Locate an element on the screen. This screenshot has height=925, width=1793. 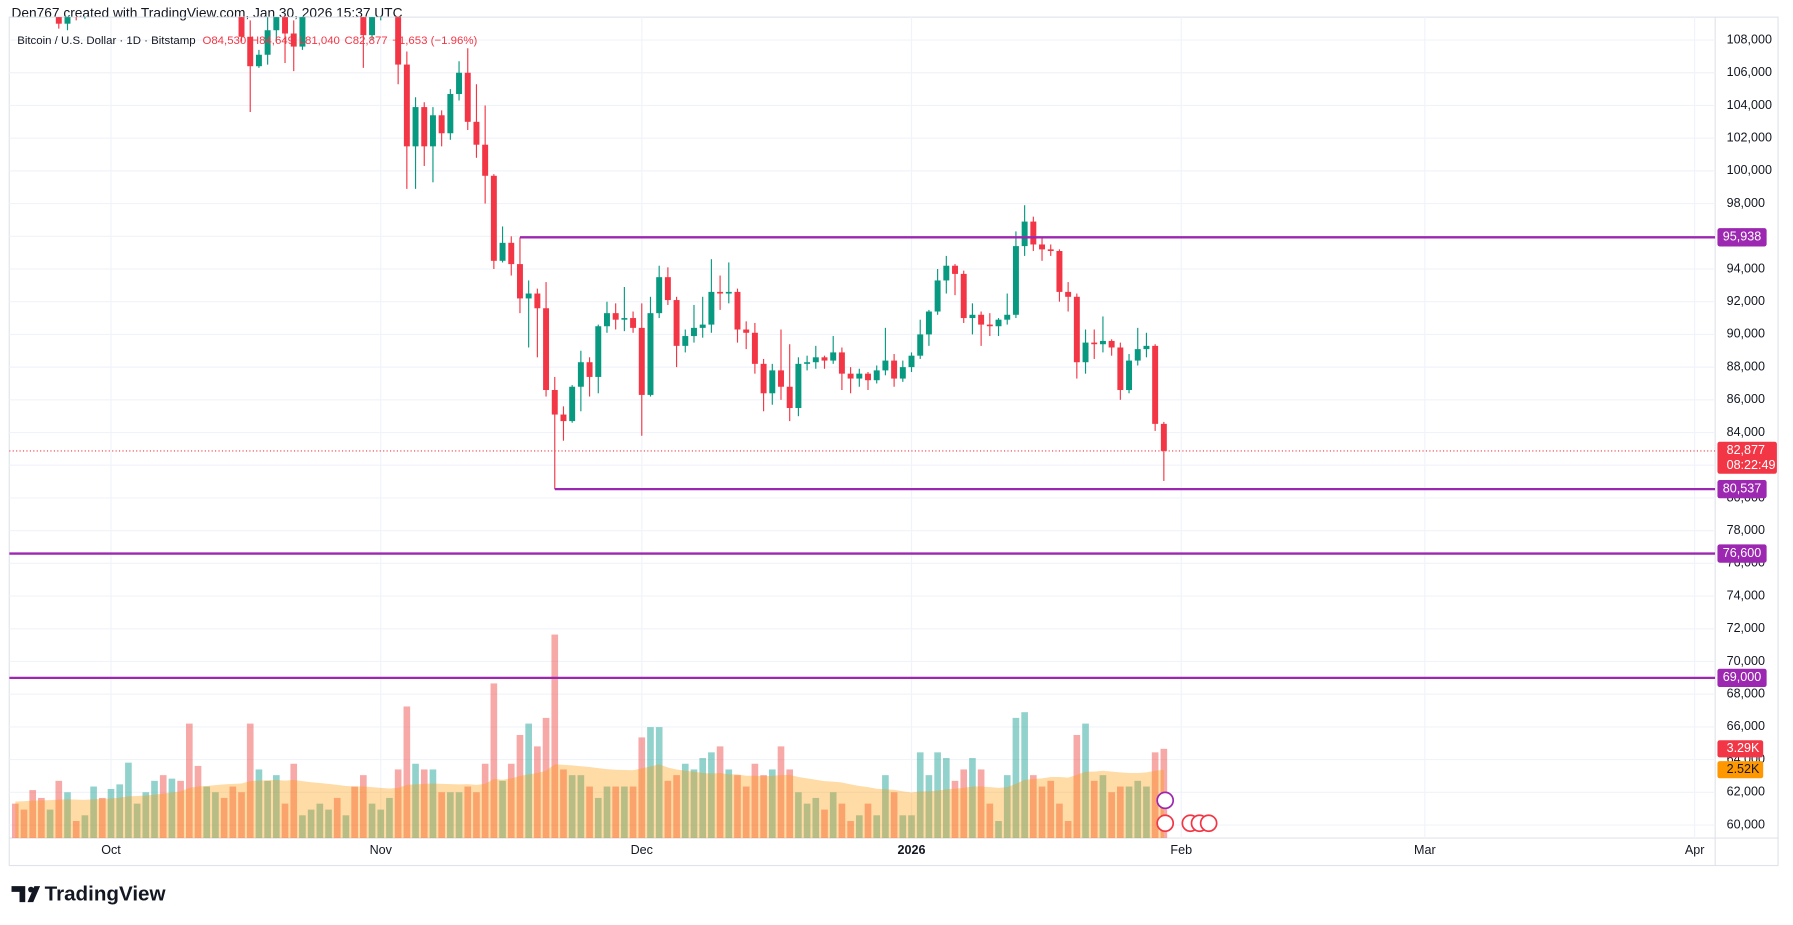
y-tick-label: 78,000 is located at coordinates (1746, 530).